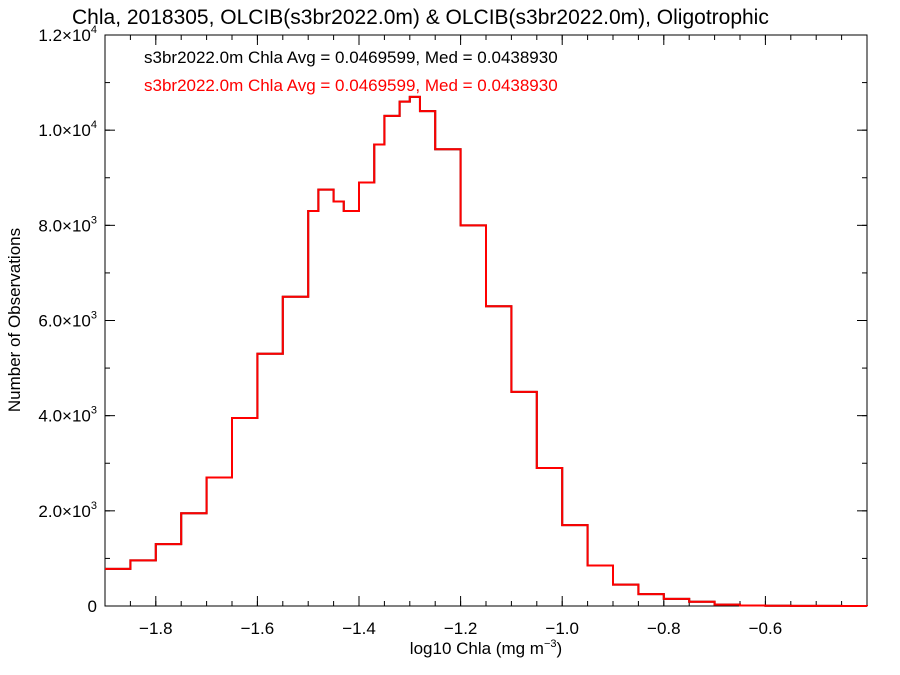  I want to click on y-tick-label: 6.0×10³, so click(67, 320).